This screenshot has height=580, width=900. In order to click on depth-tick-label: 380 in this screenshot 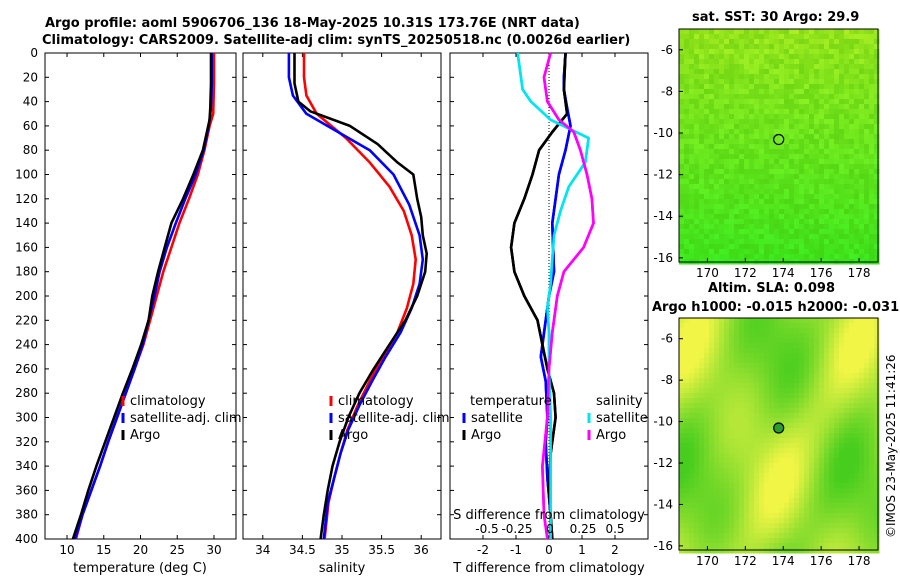, I will do `click(26, 515)`.